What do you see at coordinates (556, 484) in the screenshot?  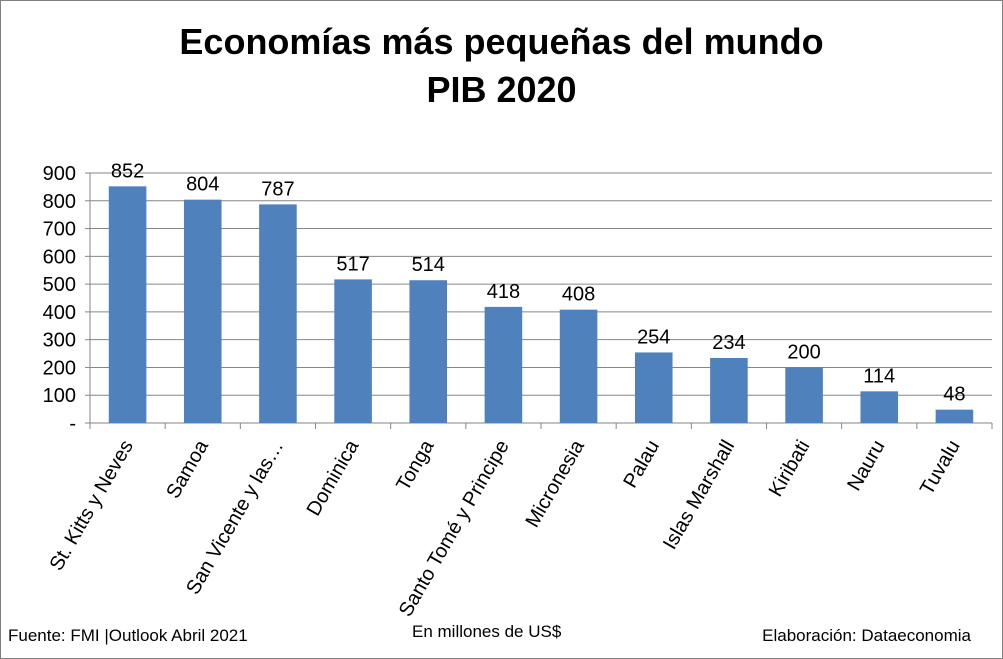 I see `x-tick-label: Micronesia` at bounding box center [556, 484].